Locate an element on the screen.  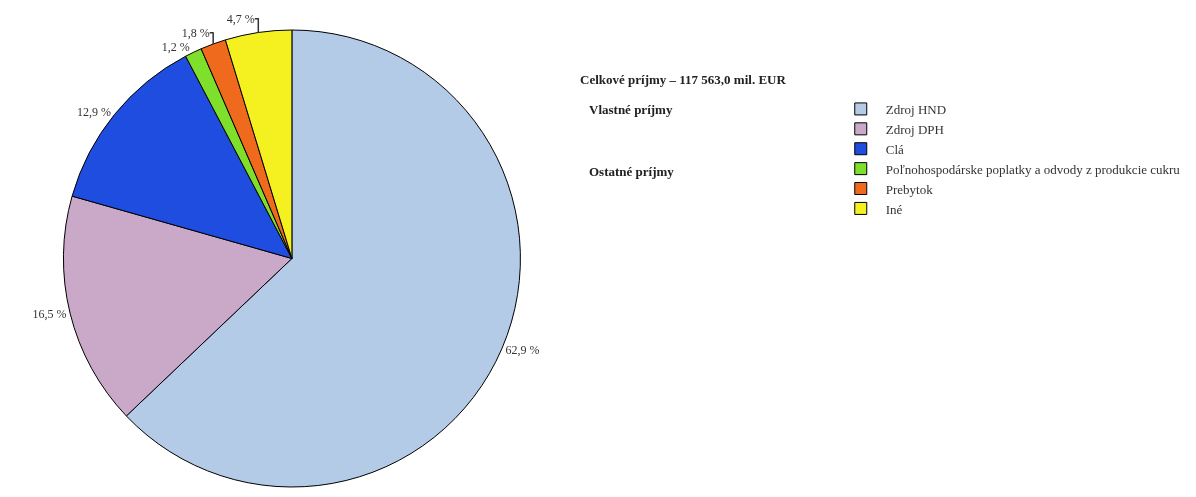
data-label: 1,8 % is located at coordinates (195, 32).